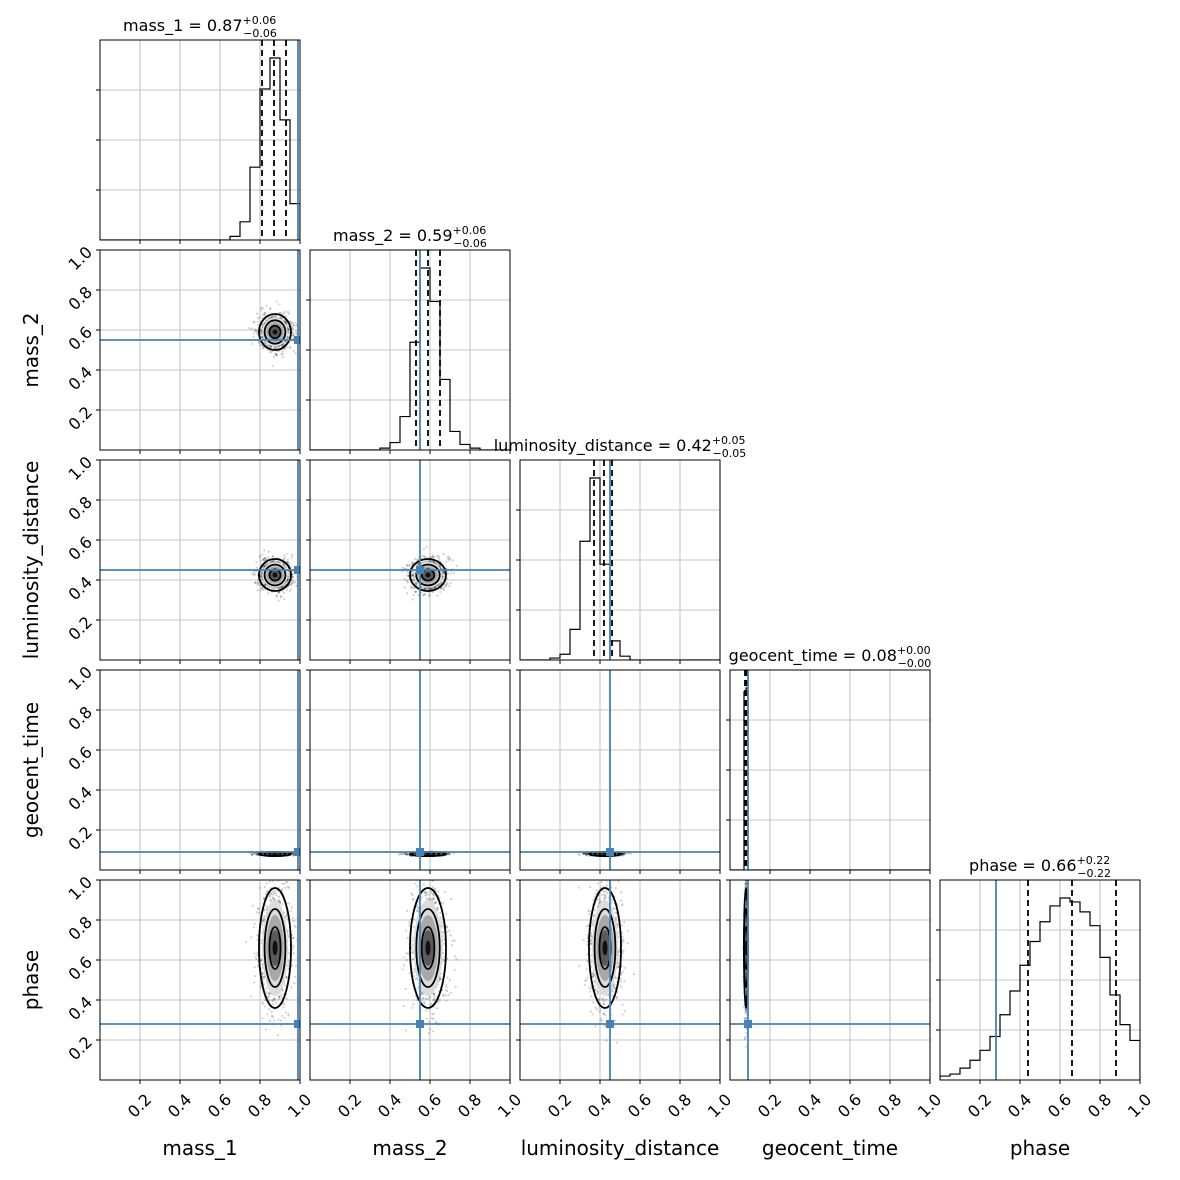 The height and width of the screenshot is (1180, 1180). Describe the element at coordinates (80, 628) in the screenshot. I see `y-tick-label: 0.2` at that location.